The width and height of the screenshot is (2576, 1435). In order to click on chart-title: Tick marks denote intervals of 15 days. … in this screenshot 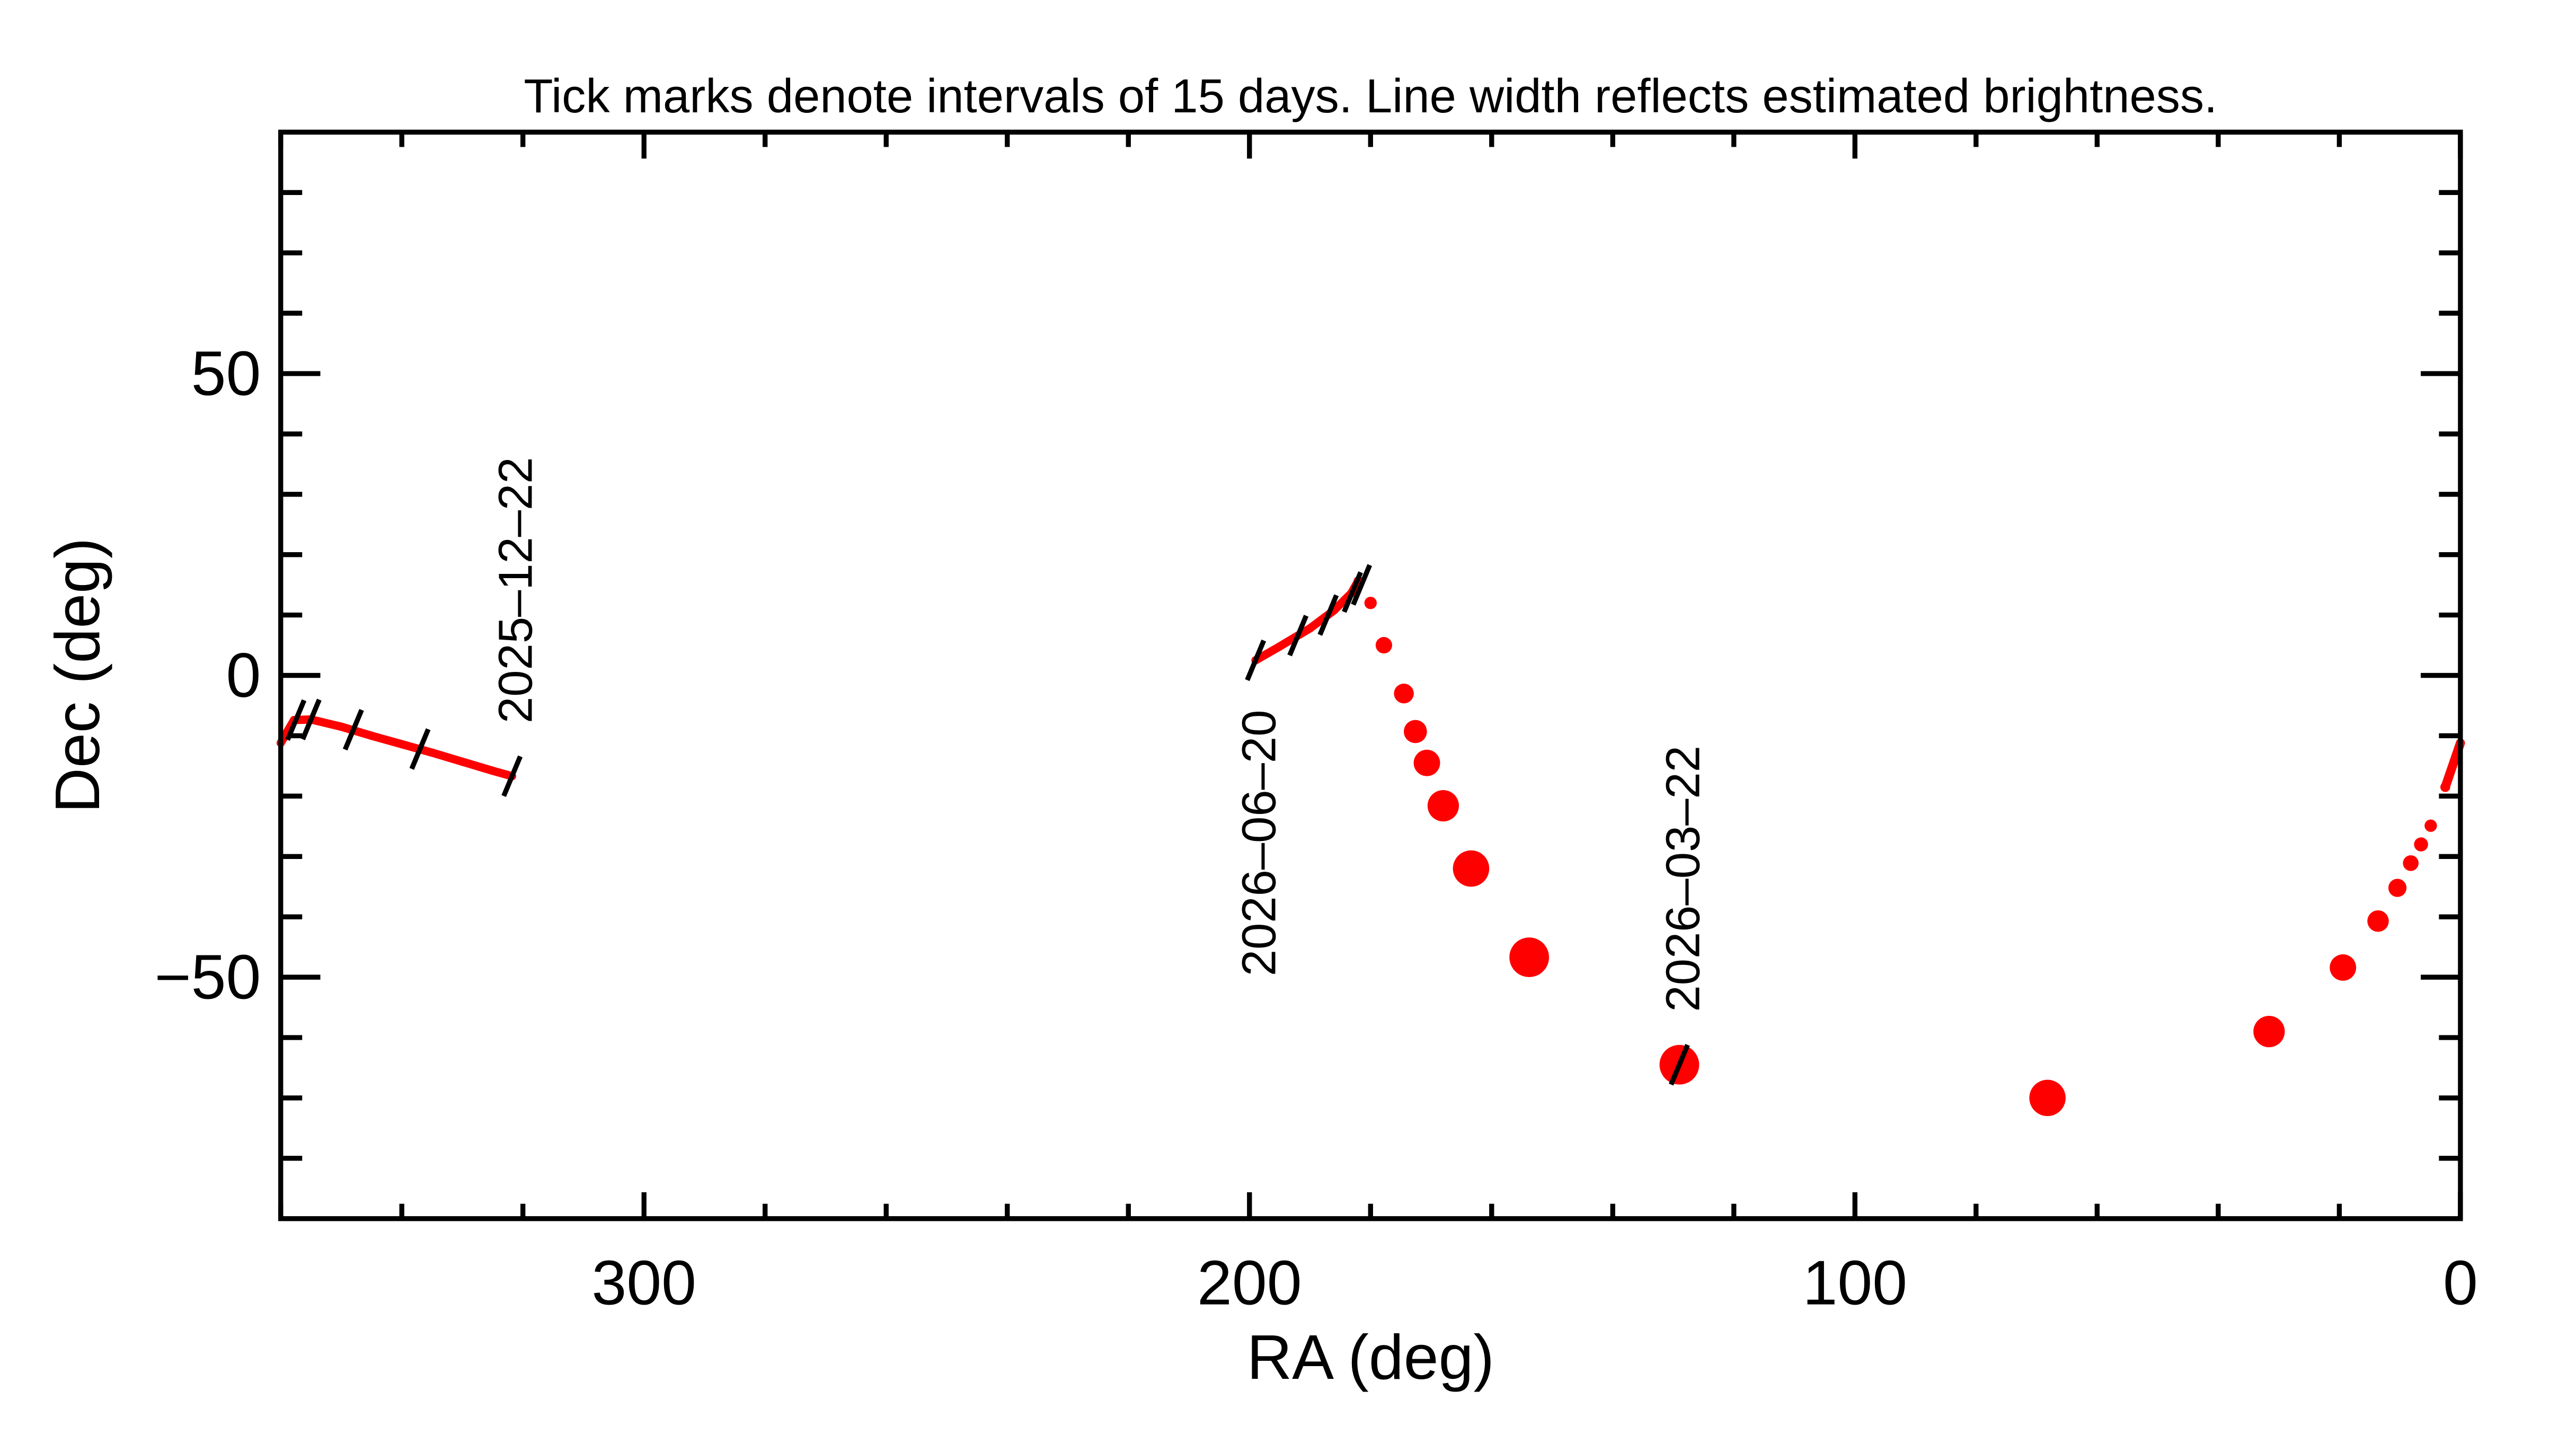, I will do `click(1370, 96)`.